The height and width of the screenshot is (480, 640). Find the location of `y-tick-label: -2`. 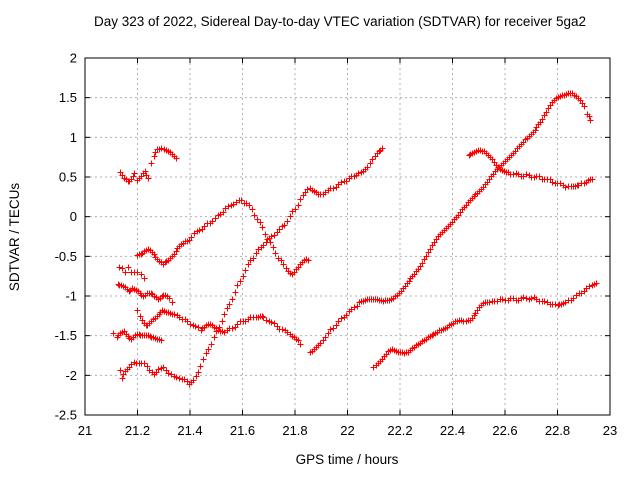

y-tick-label: -2 is located at coordinates (71, 375).